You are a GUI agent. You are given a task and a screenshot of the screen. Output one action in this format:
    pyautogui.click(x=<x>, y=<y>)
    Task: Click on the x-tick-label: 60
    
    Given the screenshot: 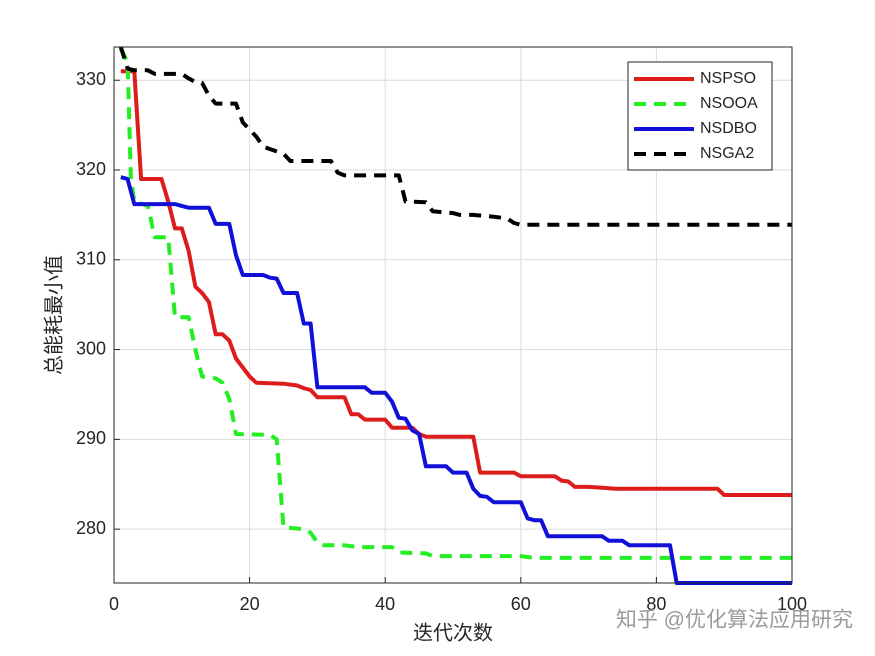 What is the action you would take?
    pyautogui.click(x=521, y=604)
    